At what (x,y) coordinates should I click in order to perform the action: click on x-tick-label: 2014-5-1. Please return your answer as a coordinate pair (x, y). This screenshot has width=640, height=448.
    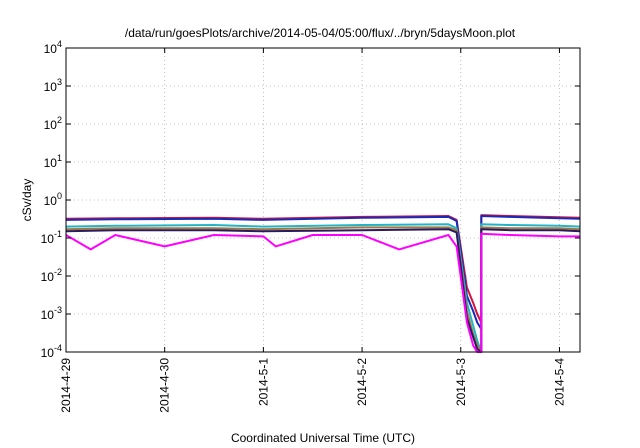
    Looking at the image, I should click on (263, 382).